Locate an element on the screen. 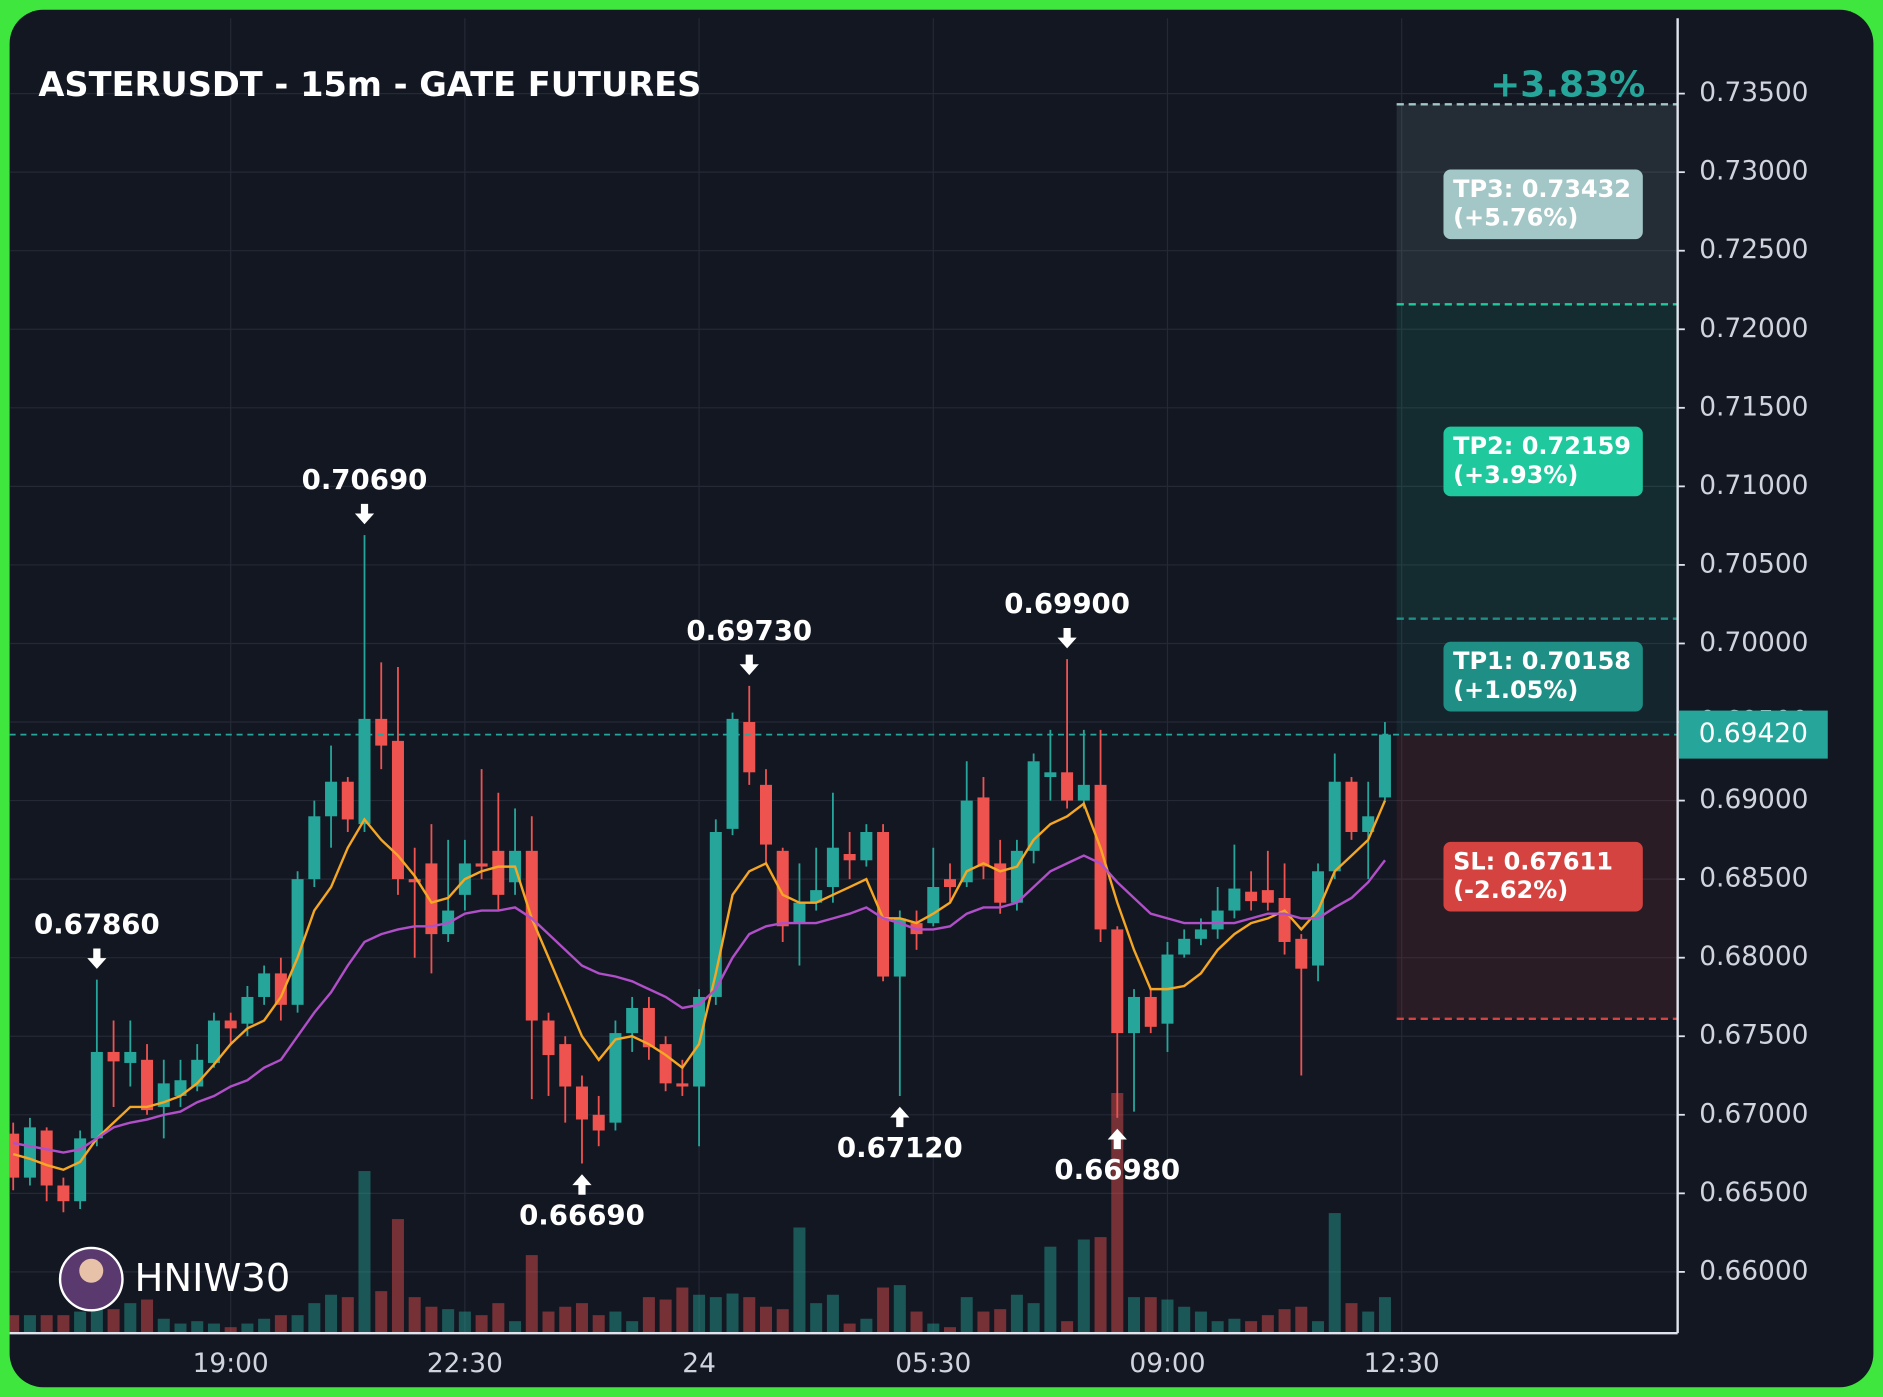 The height and width of the screenshot is (1397, 1883). level-label: TP1: 0.70158 is located at coordinates (1542, 661).